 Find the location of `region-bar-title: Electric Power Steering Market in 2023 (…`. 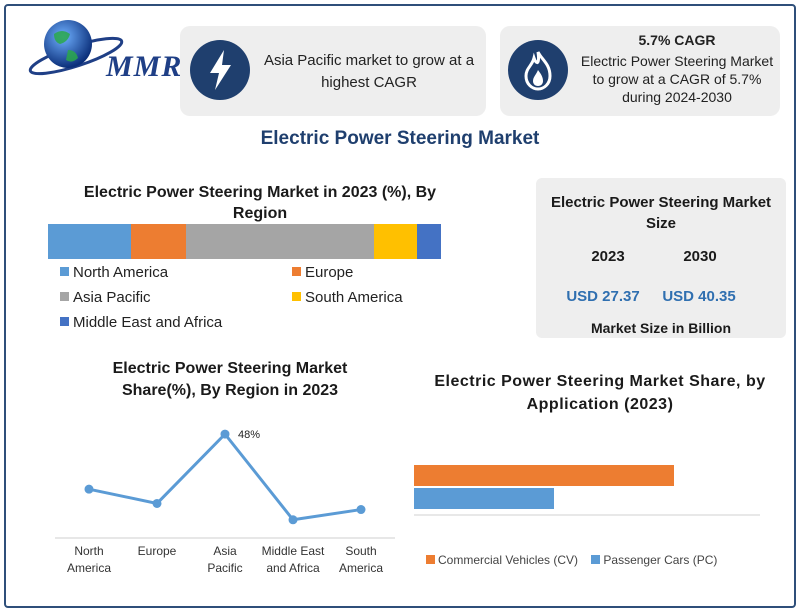

region-bar-title: Electric Power Steering Market in 2023 (… is located at coordinates (260, 203).